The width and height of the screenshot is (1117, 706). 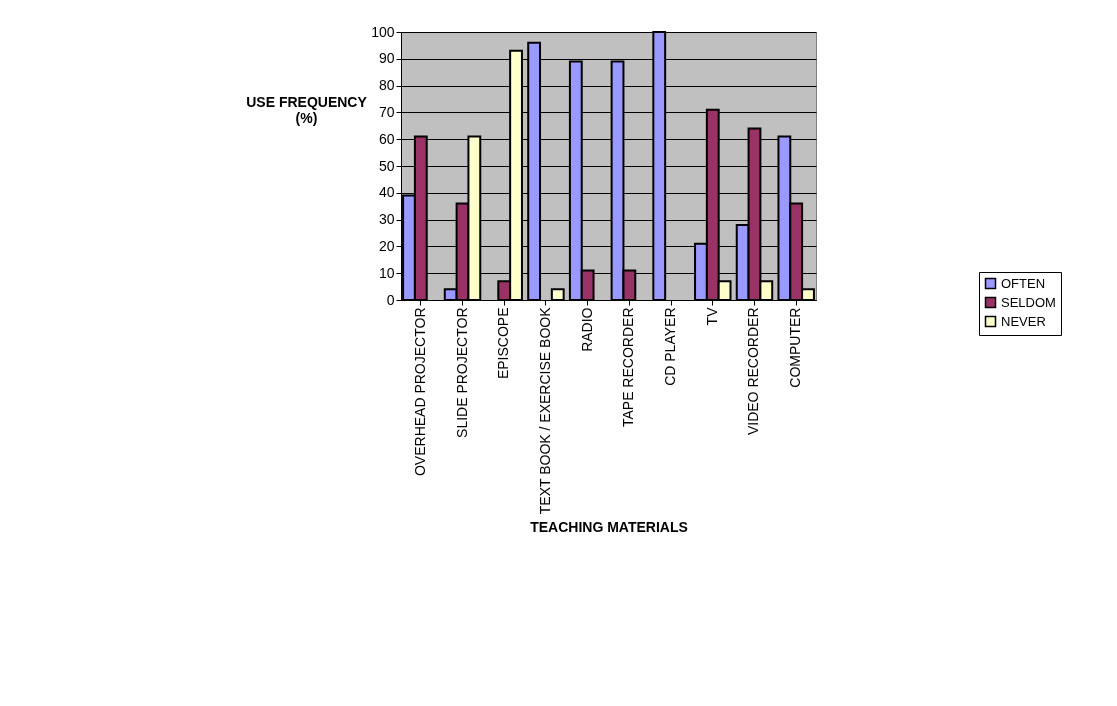 What do you see at coordinates (419, 392) in the screenshot?
I see `x-tick-label: OVERHEAD PROJECTOR` at bounding box center [419, 392].